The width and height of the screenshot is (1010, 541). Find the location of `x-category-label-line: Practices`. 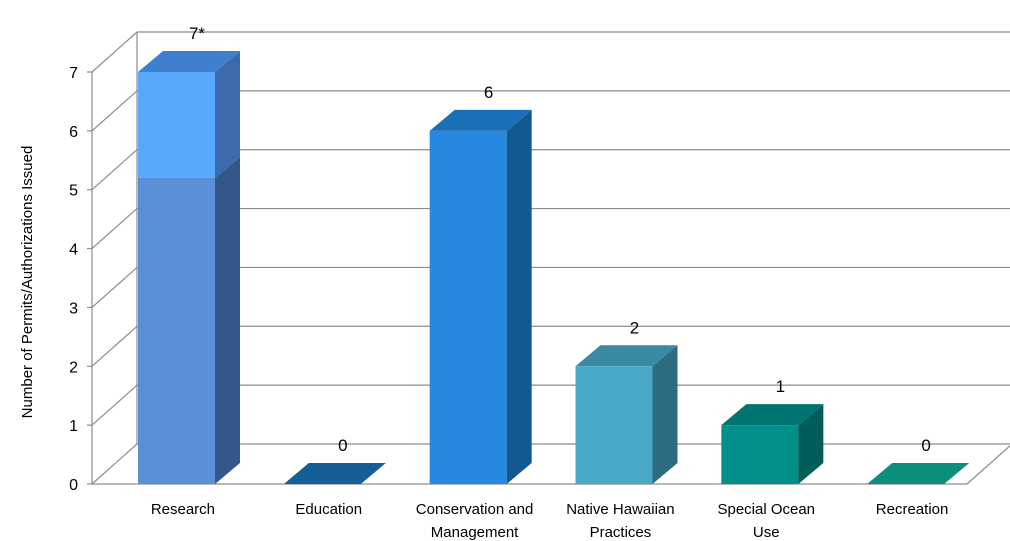

x-category-label-line: Practices is located at coordinates (621, 532).